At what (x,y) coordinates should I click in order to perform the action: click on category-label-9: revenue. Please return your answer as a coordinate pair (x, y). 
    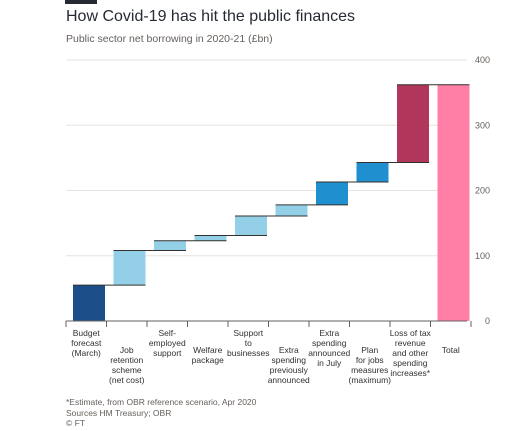
    Looking at the image, I should click on (410, 343).